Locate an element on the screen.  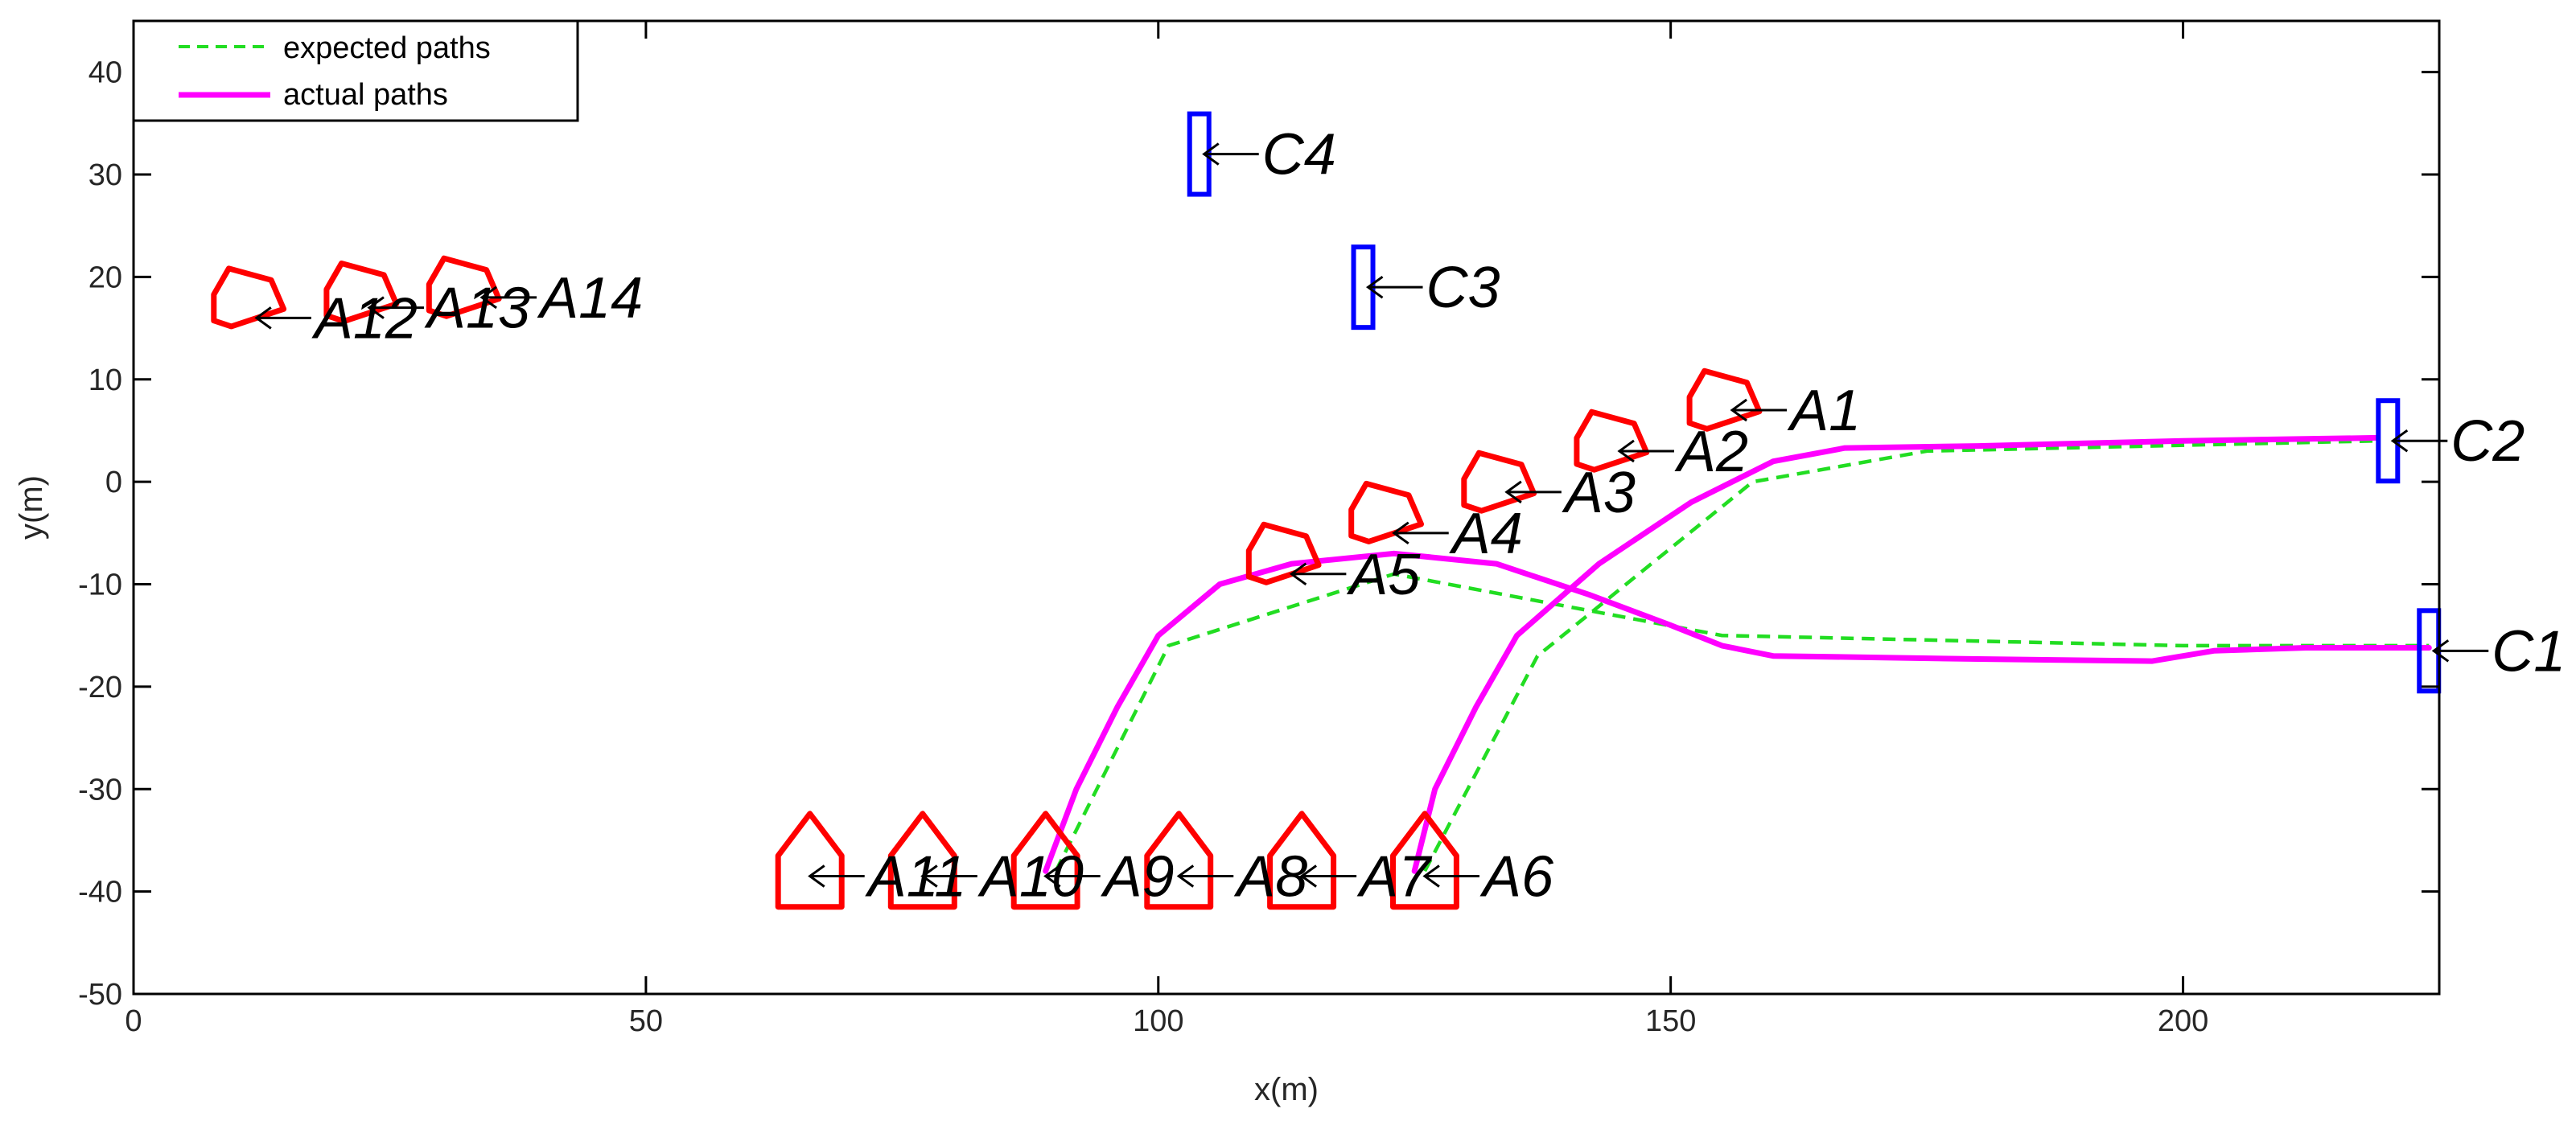
y-tick-label: -40 is located at coordinates (100, 893).